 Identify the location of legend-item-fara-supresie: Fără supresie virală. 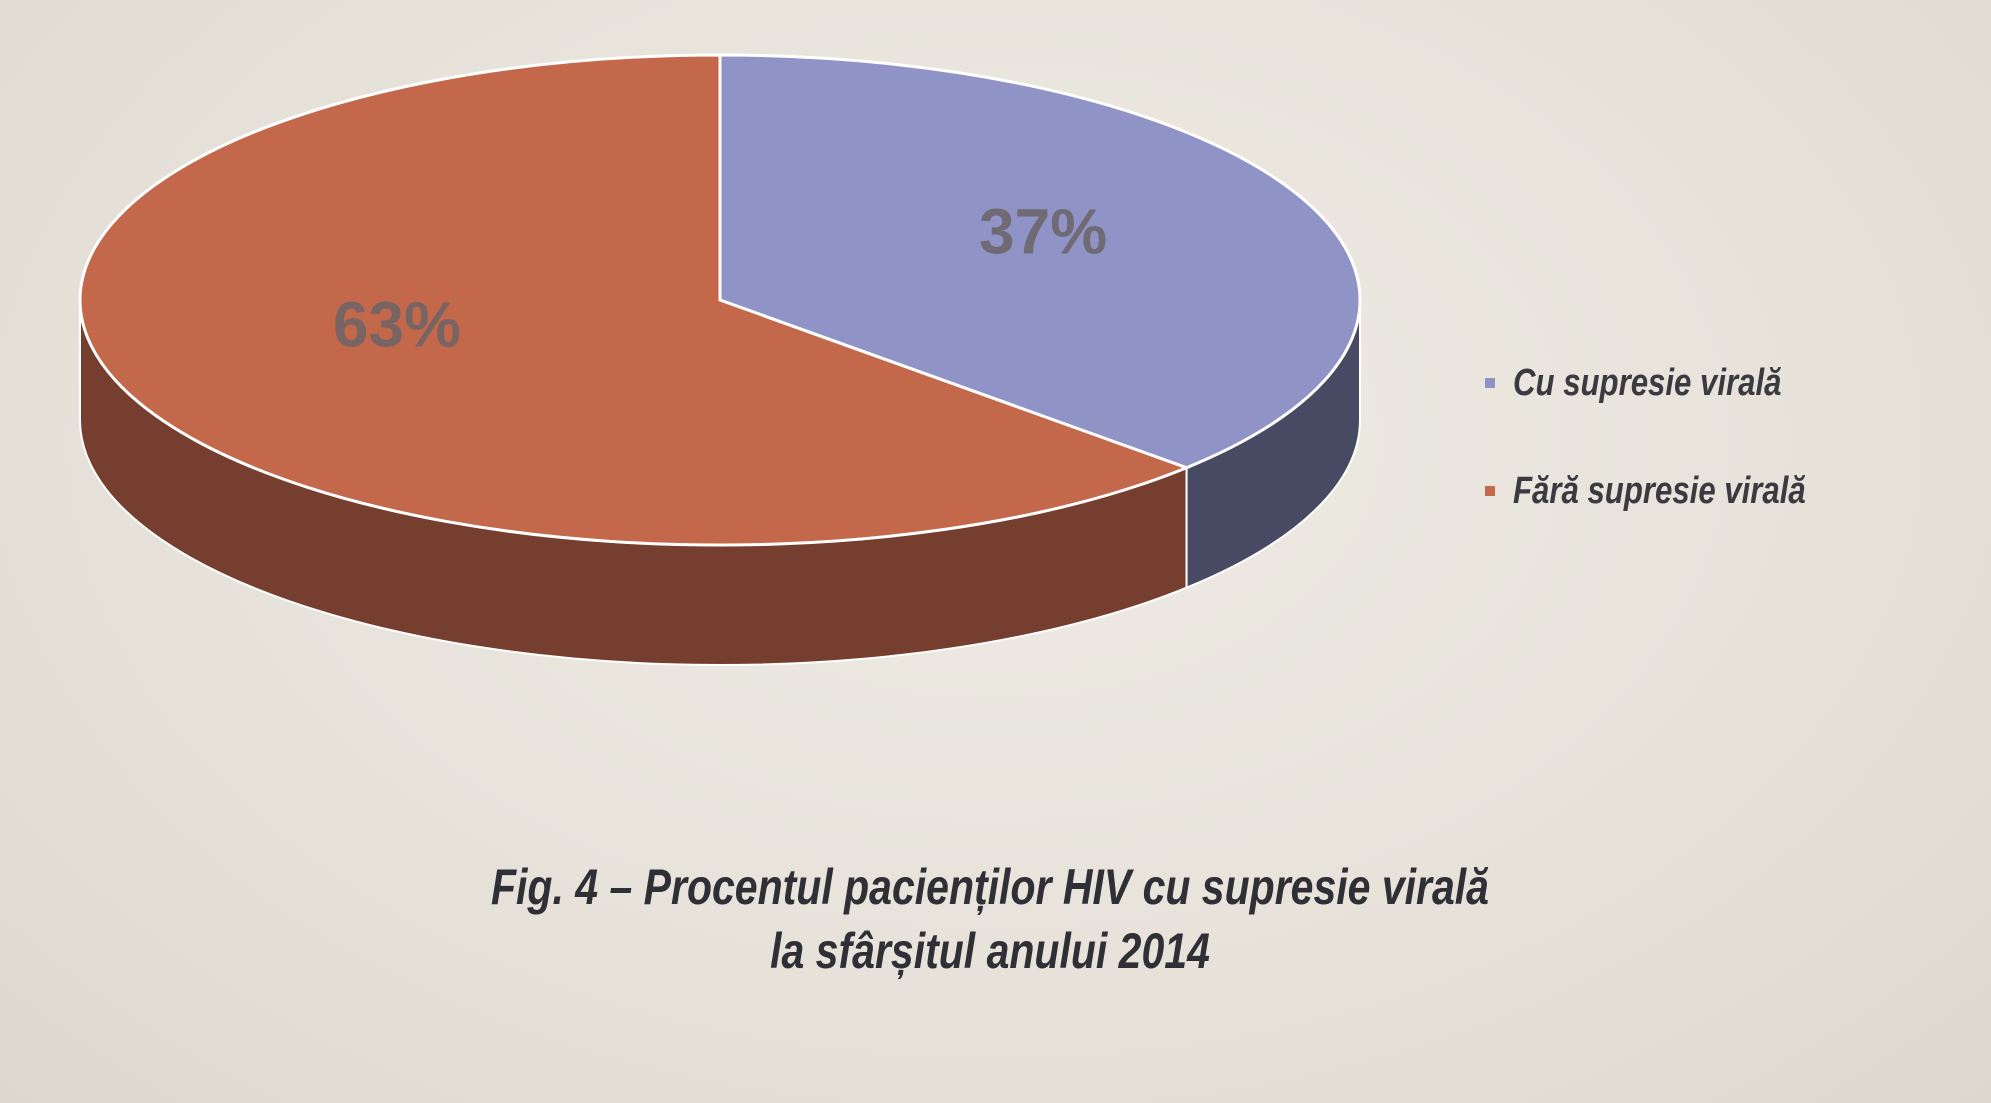
(1720, 491).